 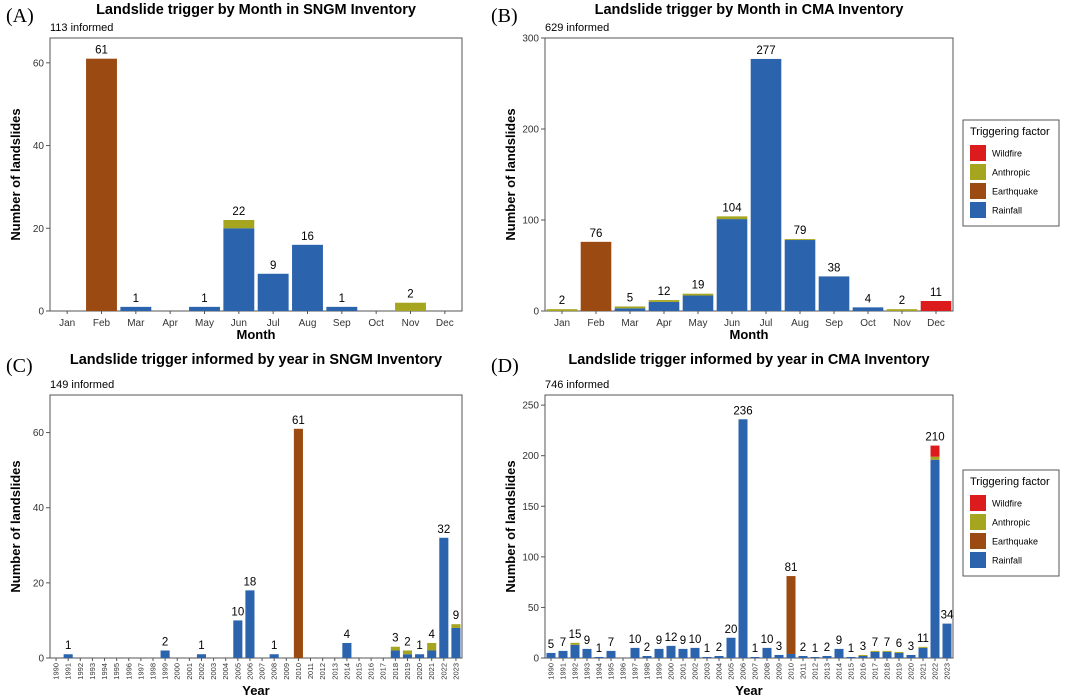 What do you see at coordinates (732, 323) in the screenshot?
I see `x-tick-label: Jun` at bounding box center [732, 323].